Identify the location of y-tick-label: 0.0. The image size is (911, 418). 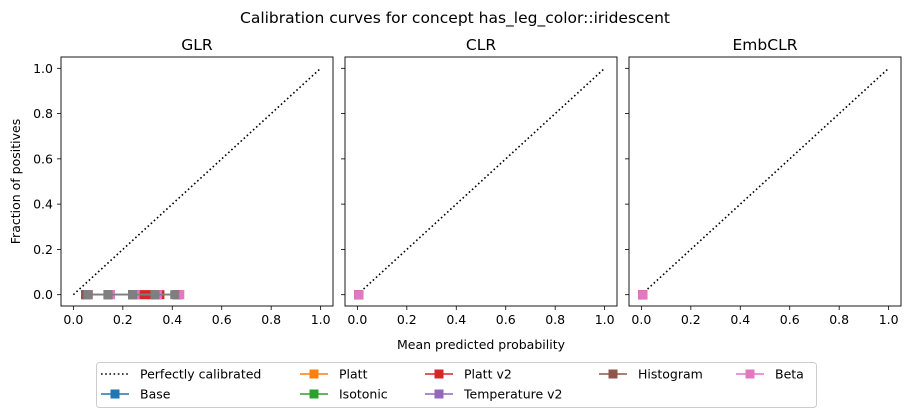
(43, 294).